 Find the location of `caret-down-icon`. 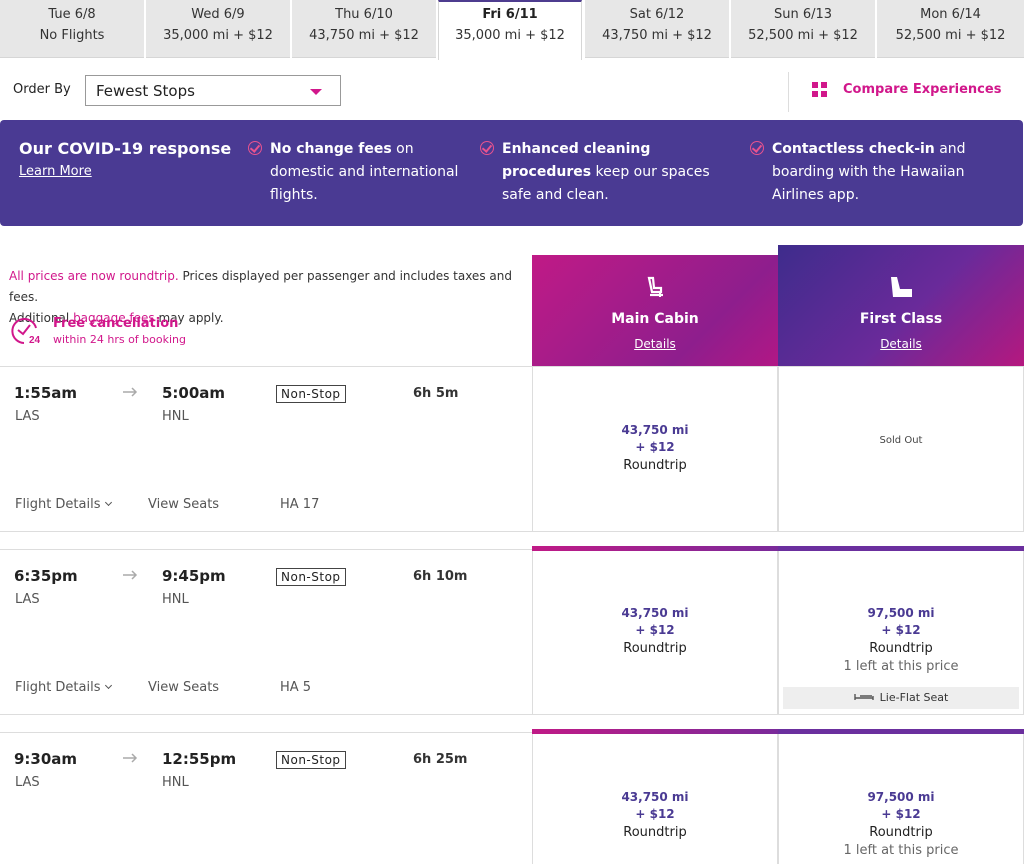

caret-down-icon is located at coordinates (316, 92).